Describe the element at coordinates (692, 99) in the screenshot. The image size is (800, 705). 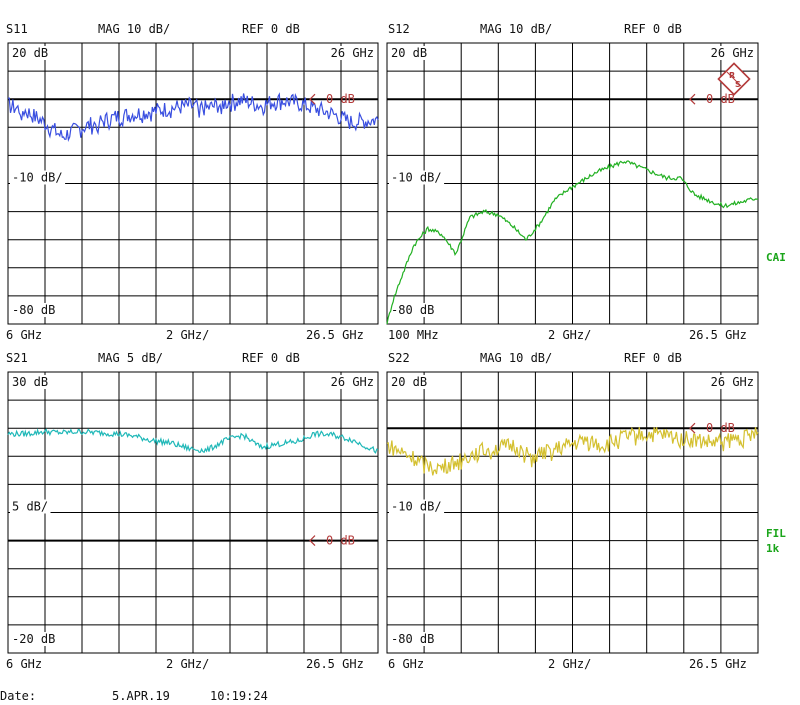
I see `s12-ref-marker-arrow` at that location.